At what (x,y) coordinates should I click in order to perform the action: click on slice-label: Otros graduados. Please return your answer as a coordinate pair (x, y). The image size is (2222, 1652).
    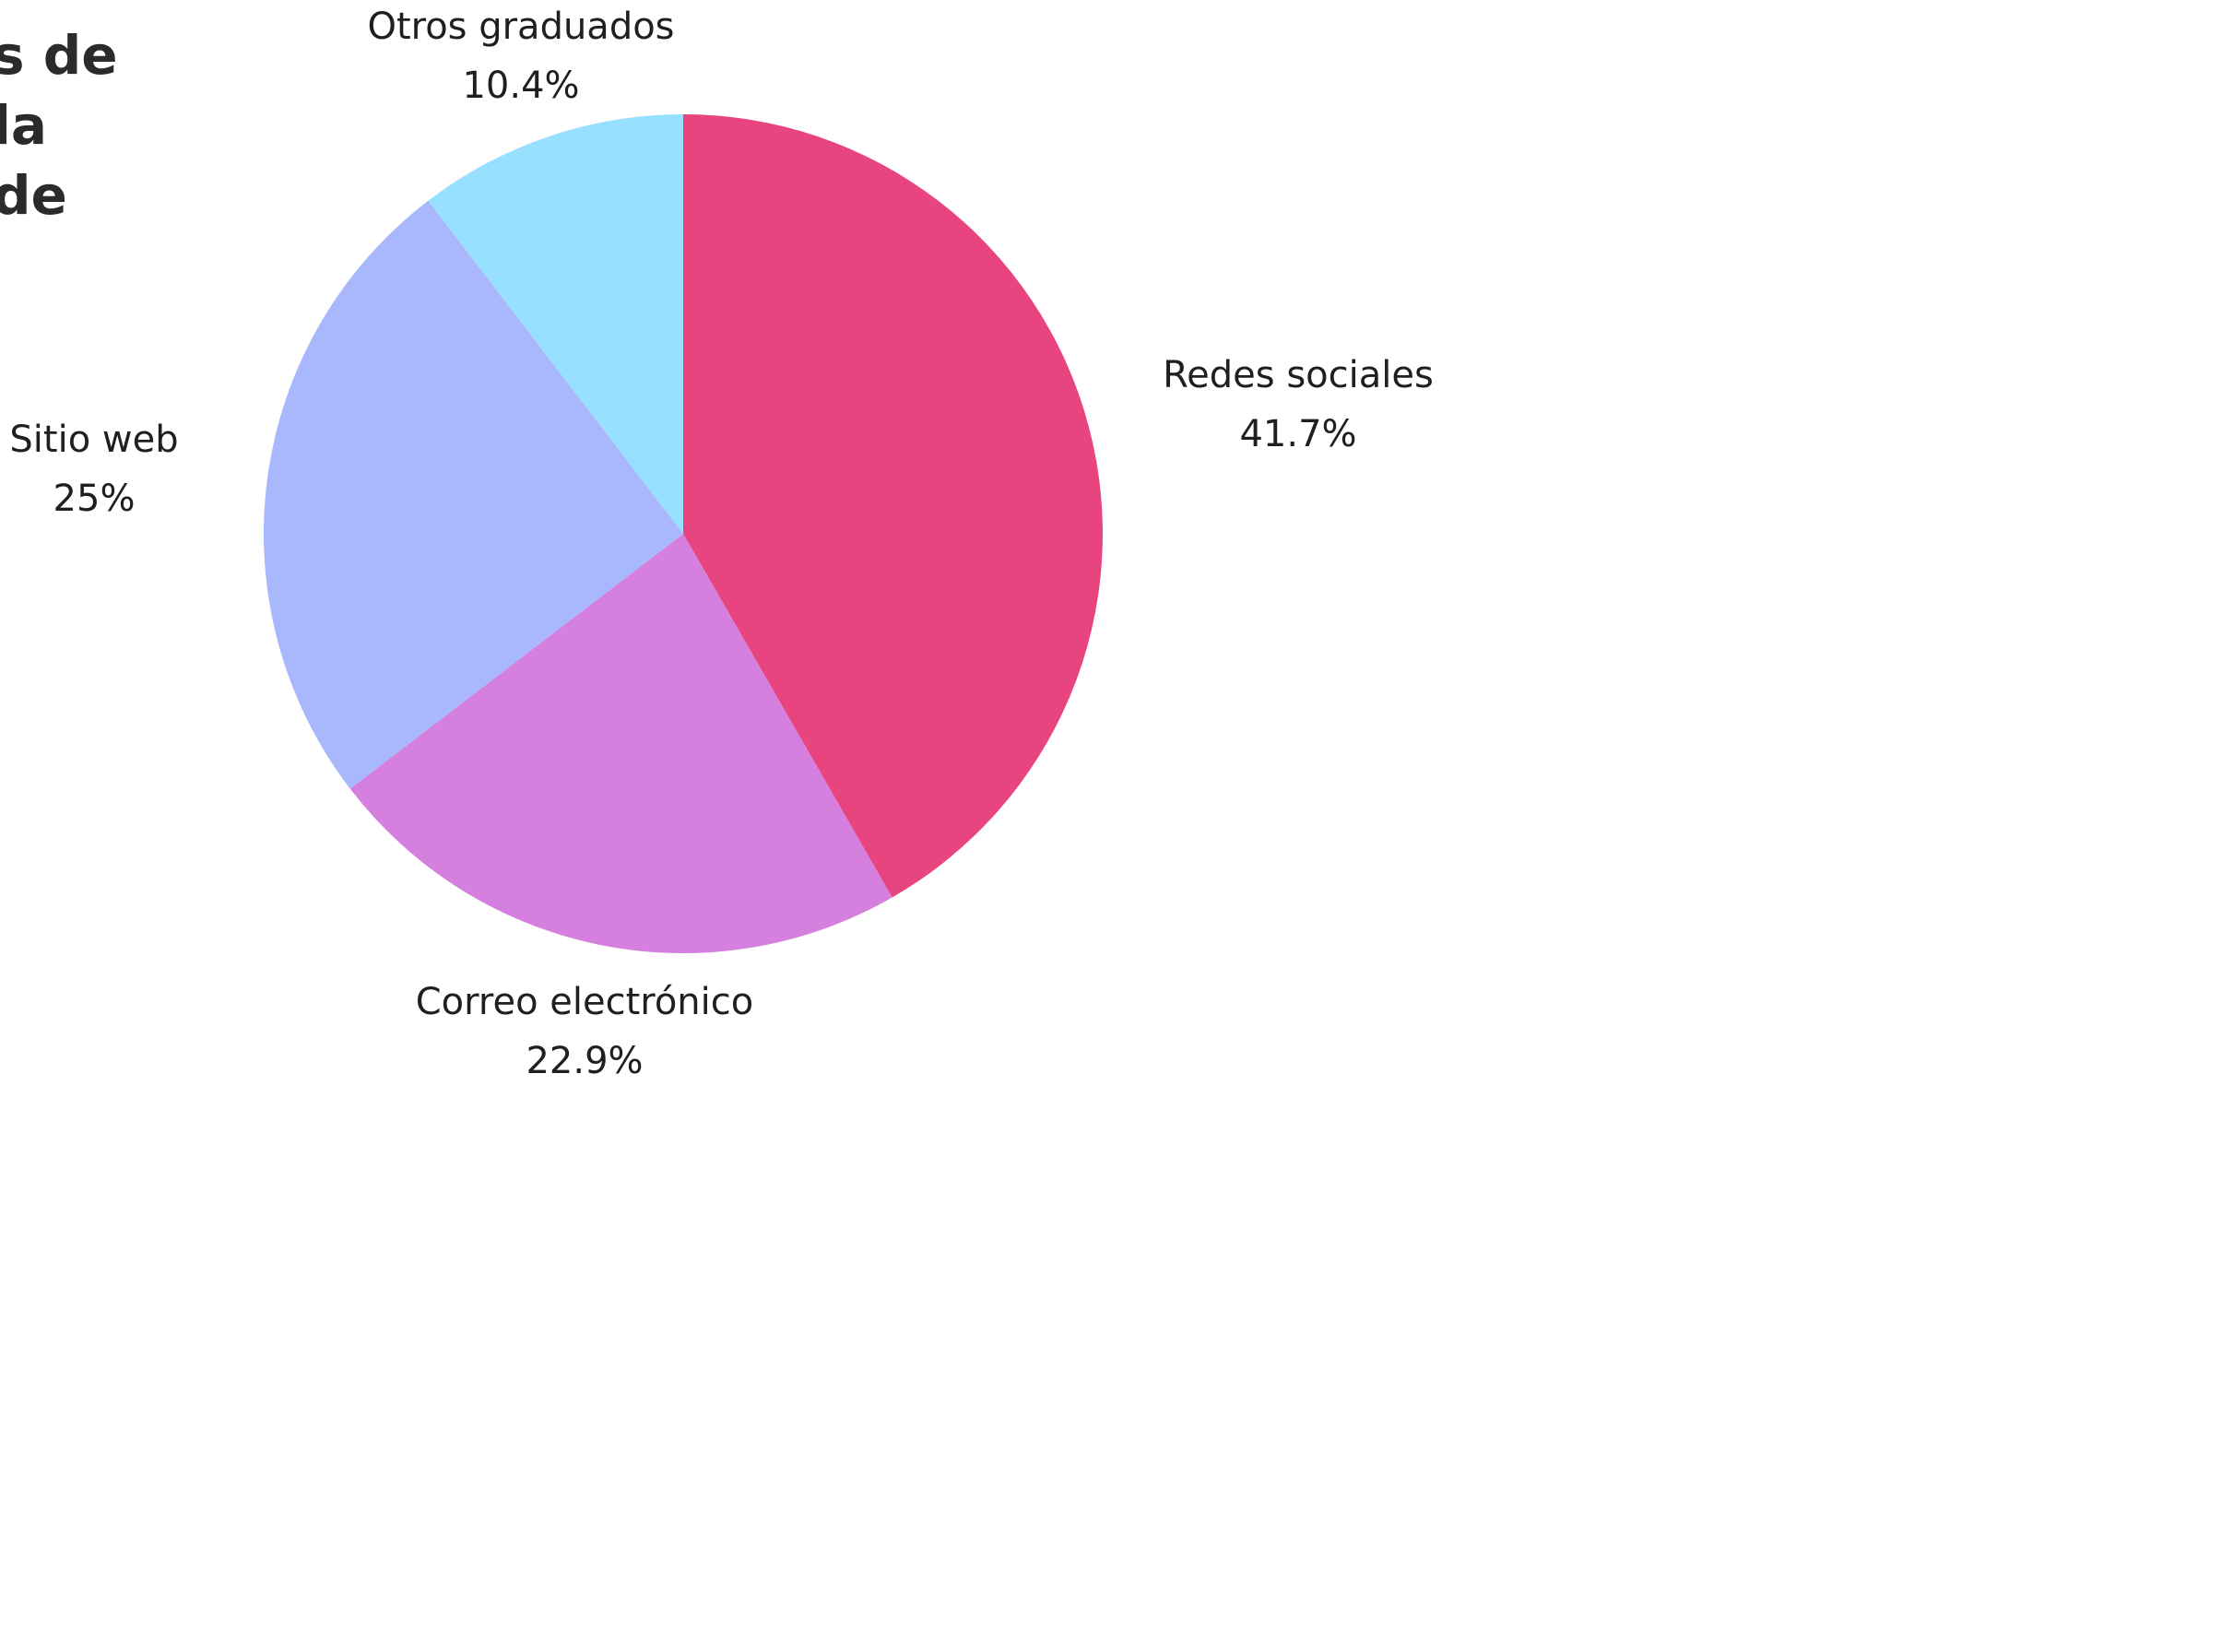
    Looking at the image, I should click on (520, 27).